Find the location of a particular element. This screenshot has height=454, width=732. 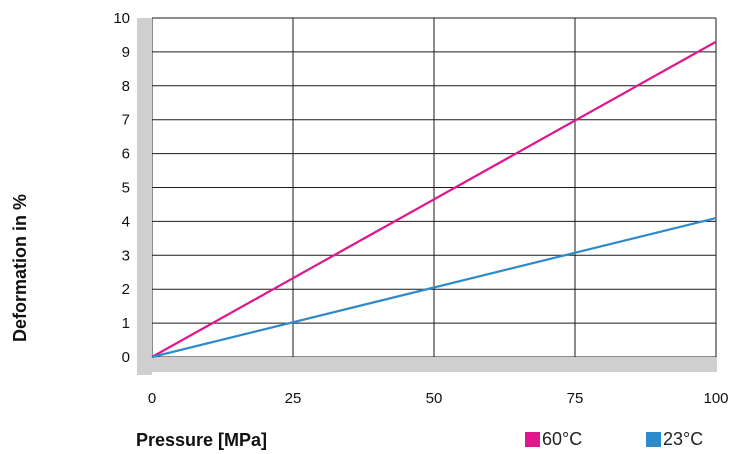

legend-item-60c: 60°C is located at coordinates (553, 439).